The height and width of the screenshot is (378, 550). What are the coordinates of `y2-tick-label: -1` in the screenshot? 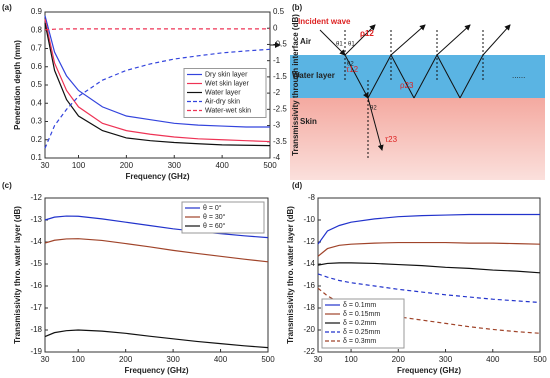 It's located at (277, 60).